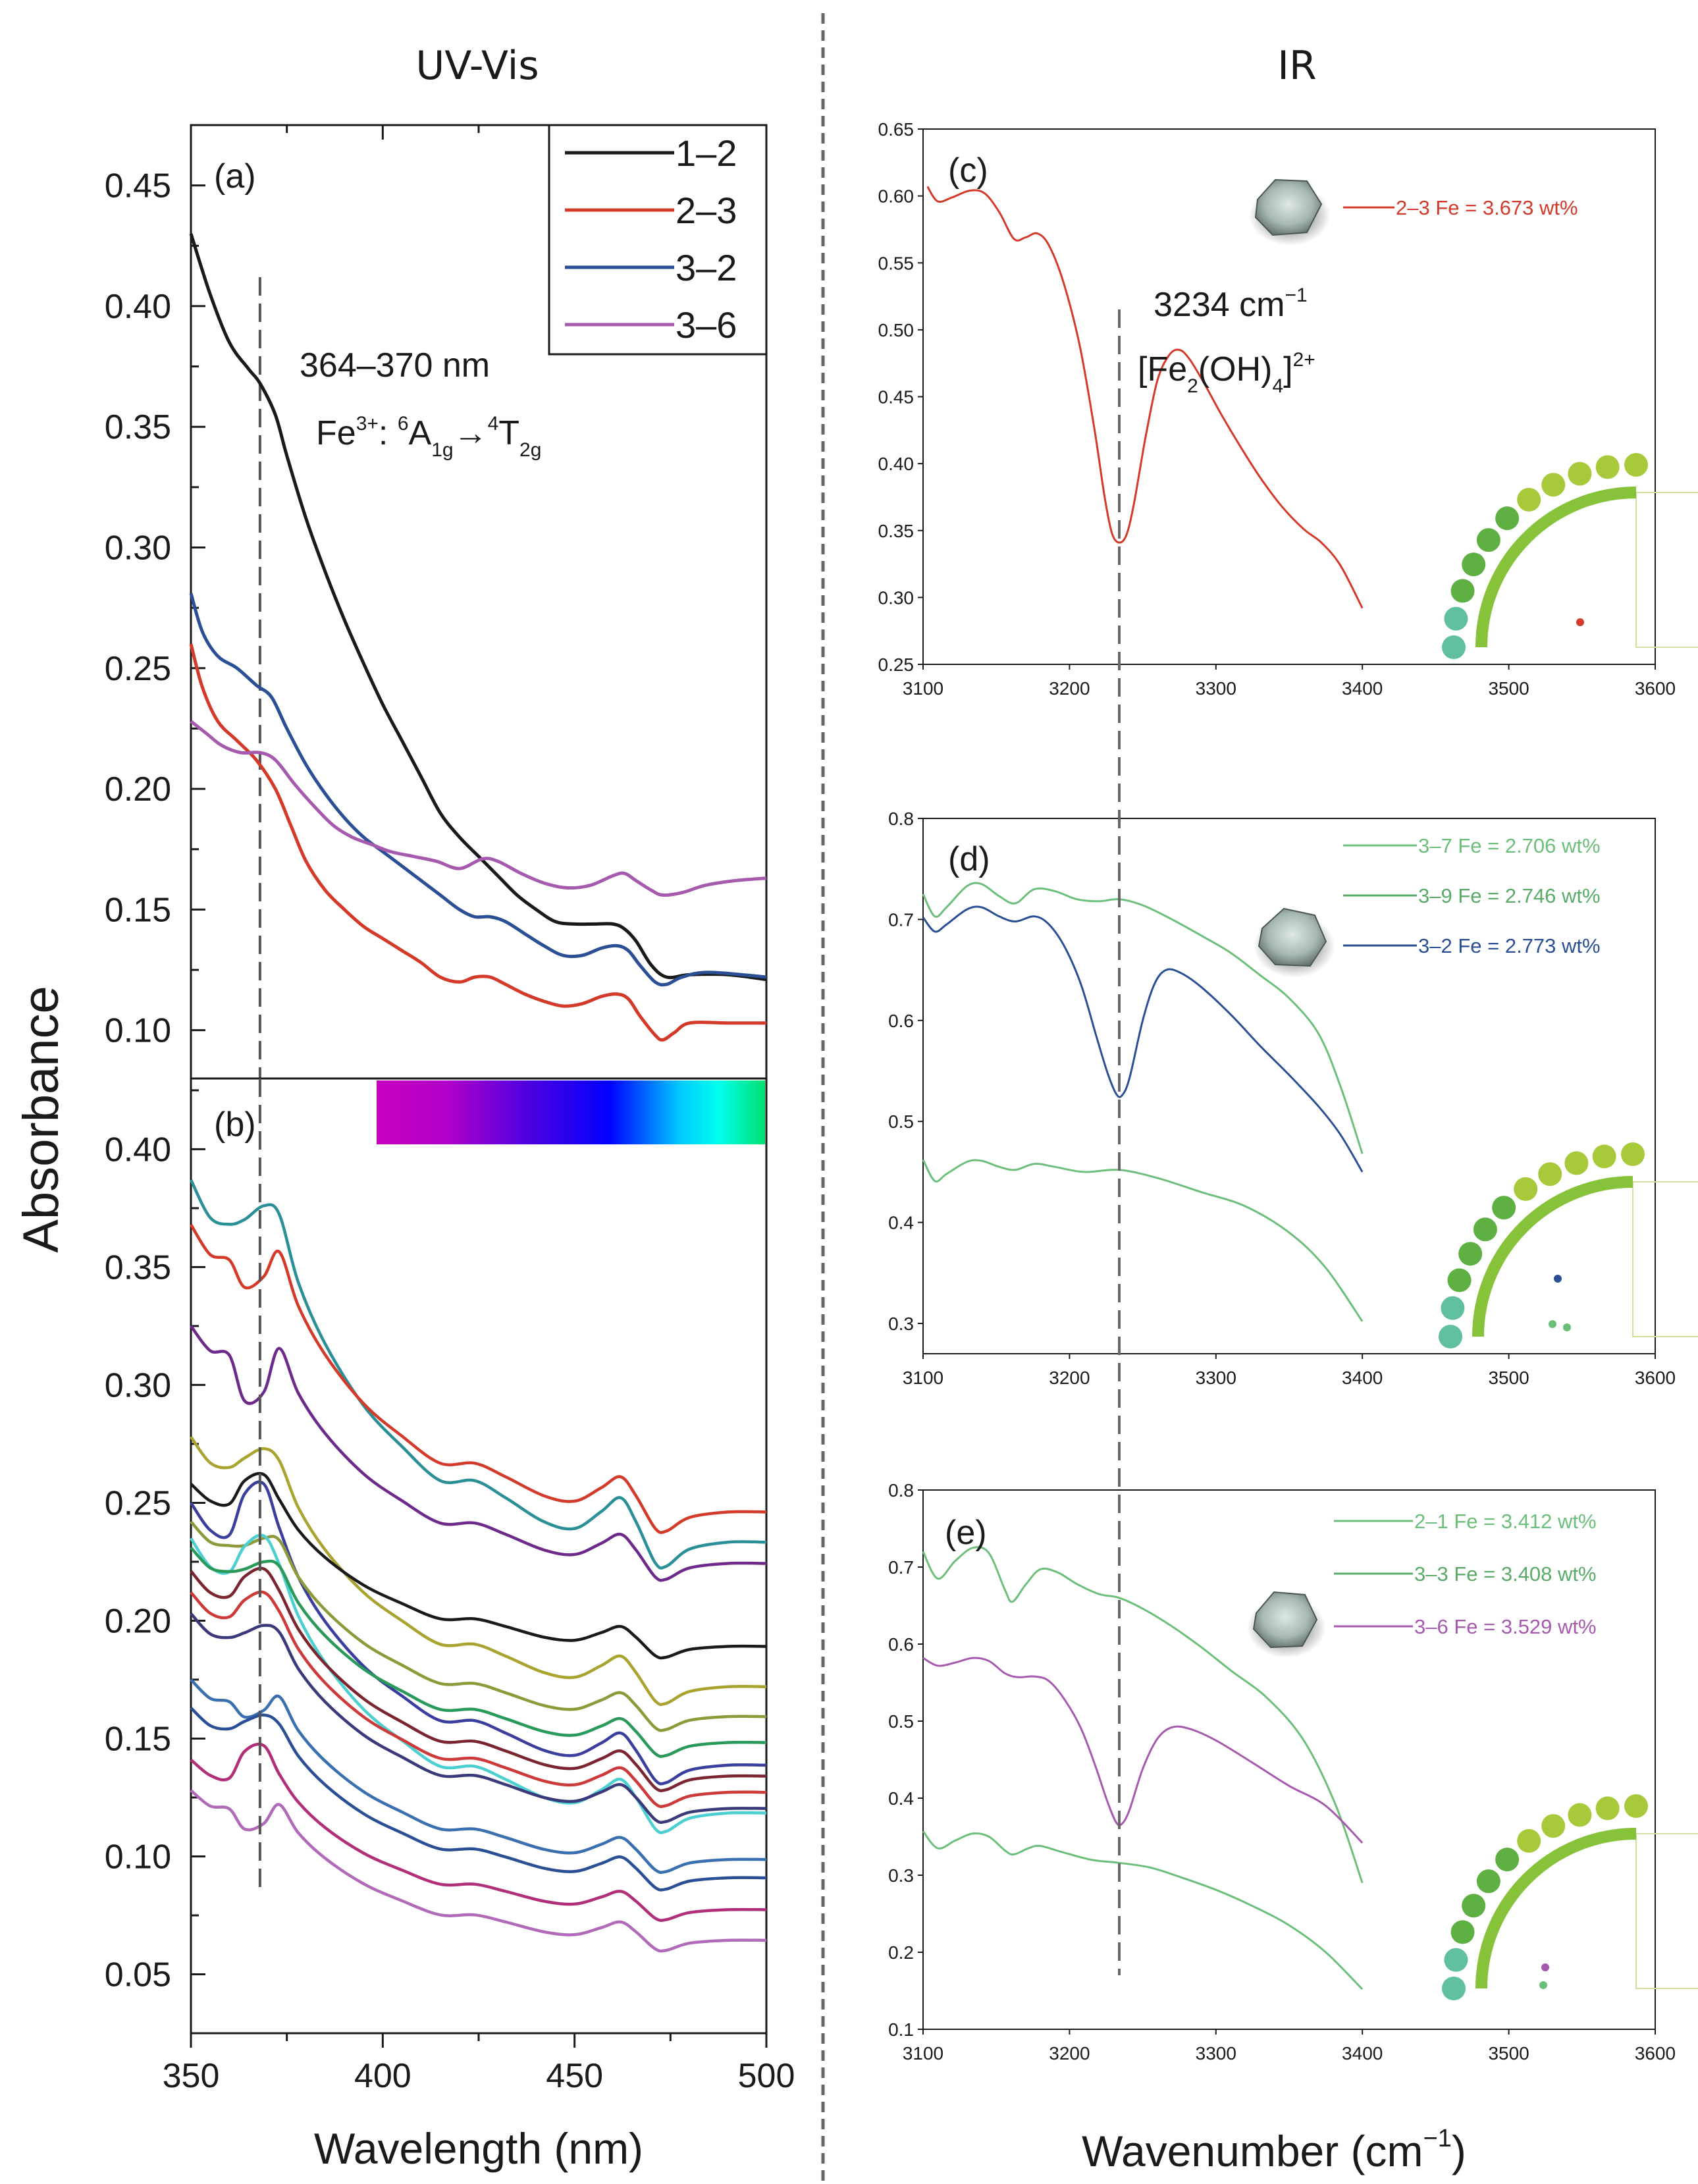 The height and width of the screenshot is (2184, 1698). Describe the element at coordinates (138, 1975) in the screenshot. I see `y-tick-label-b: 0.05` at that location.